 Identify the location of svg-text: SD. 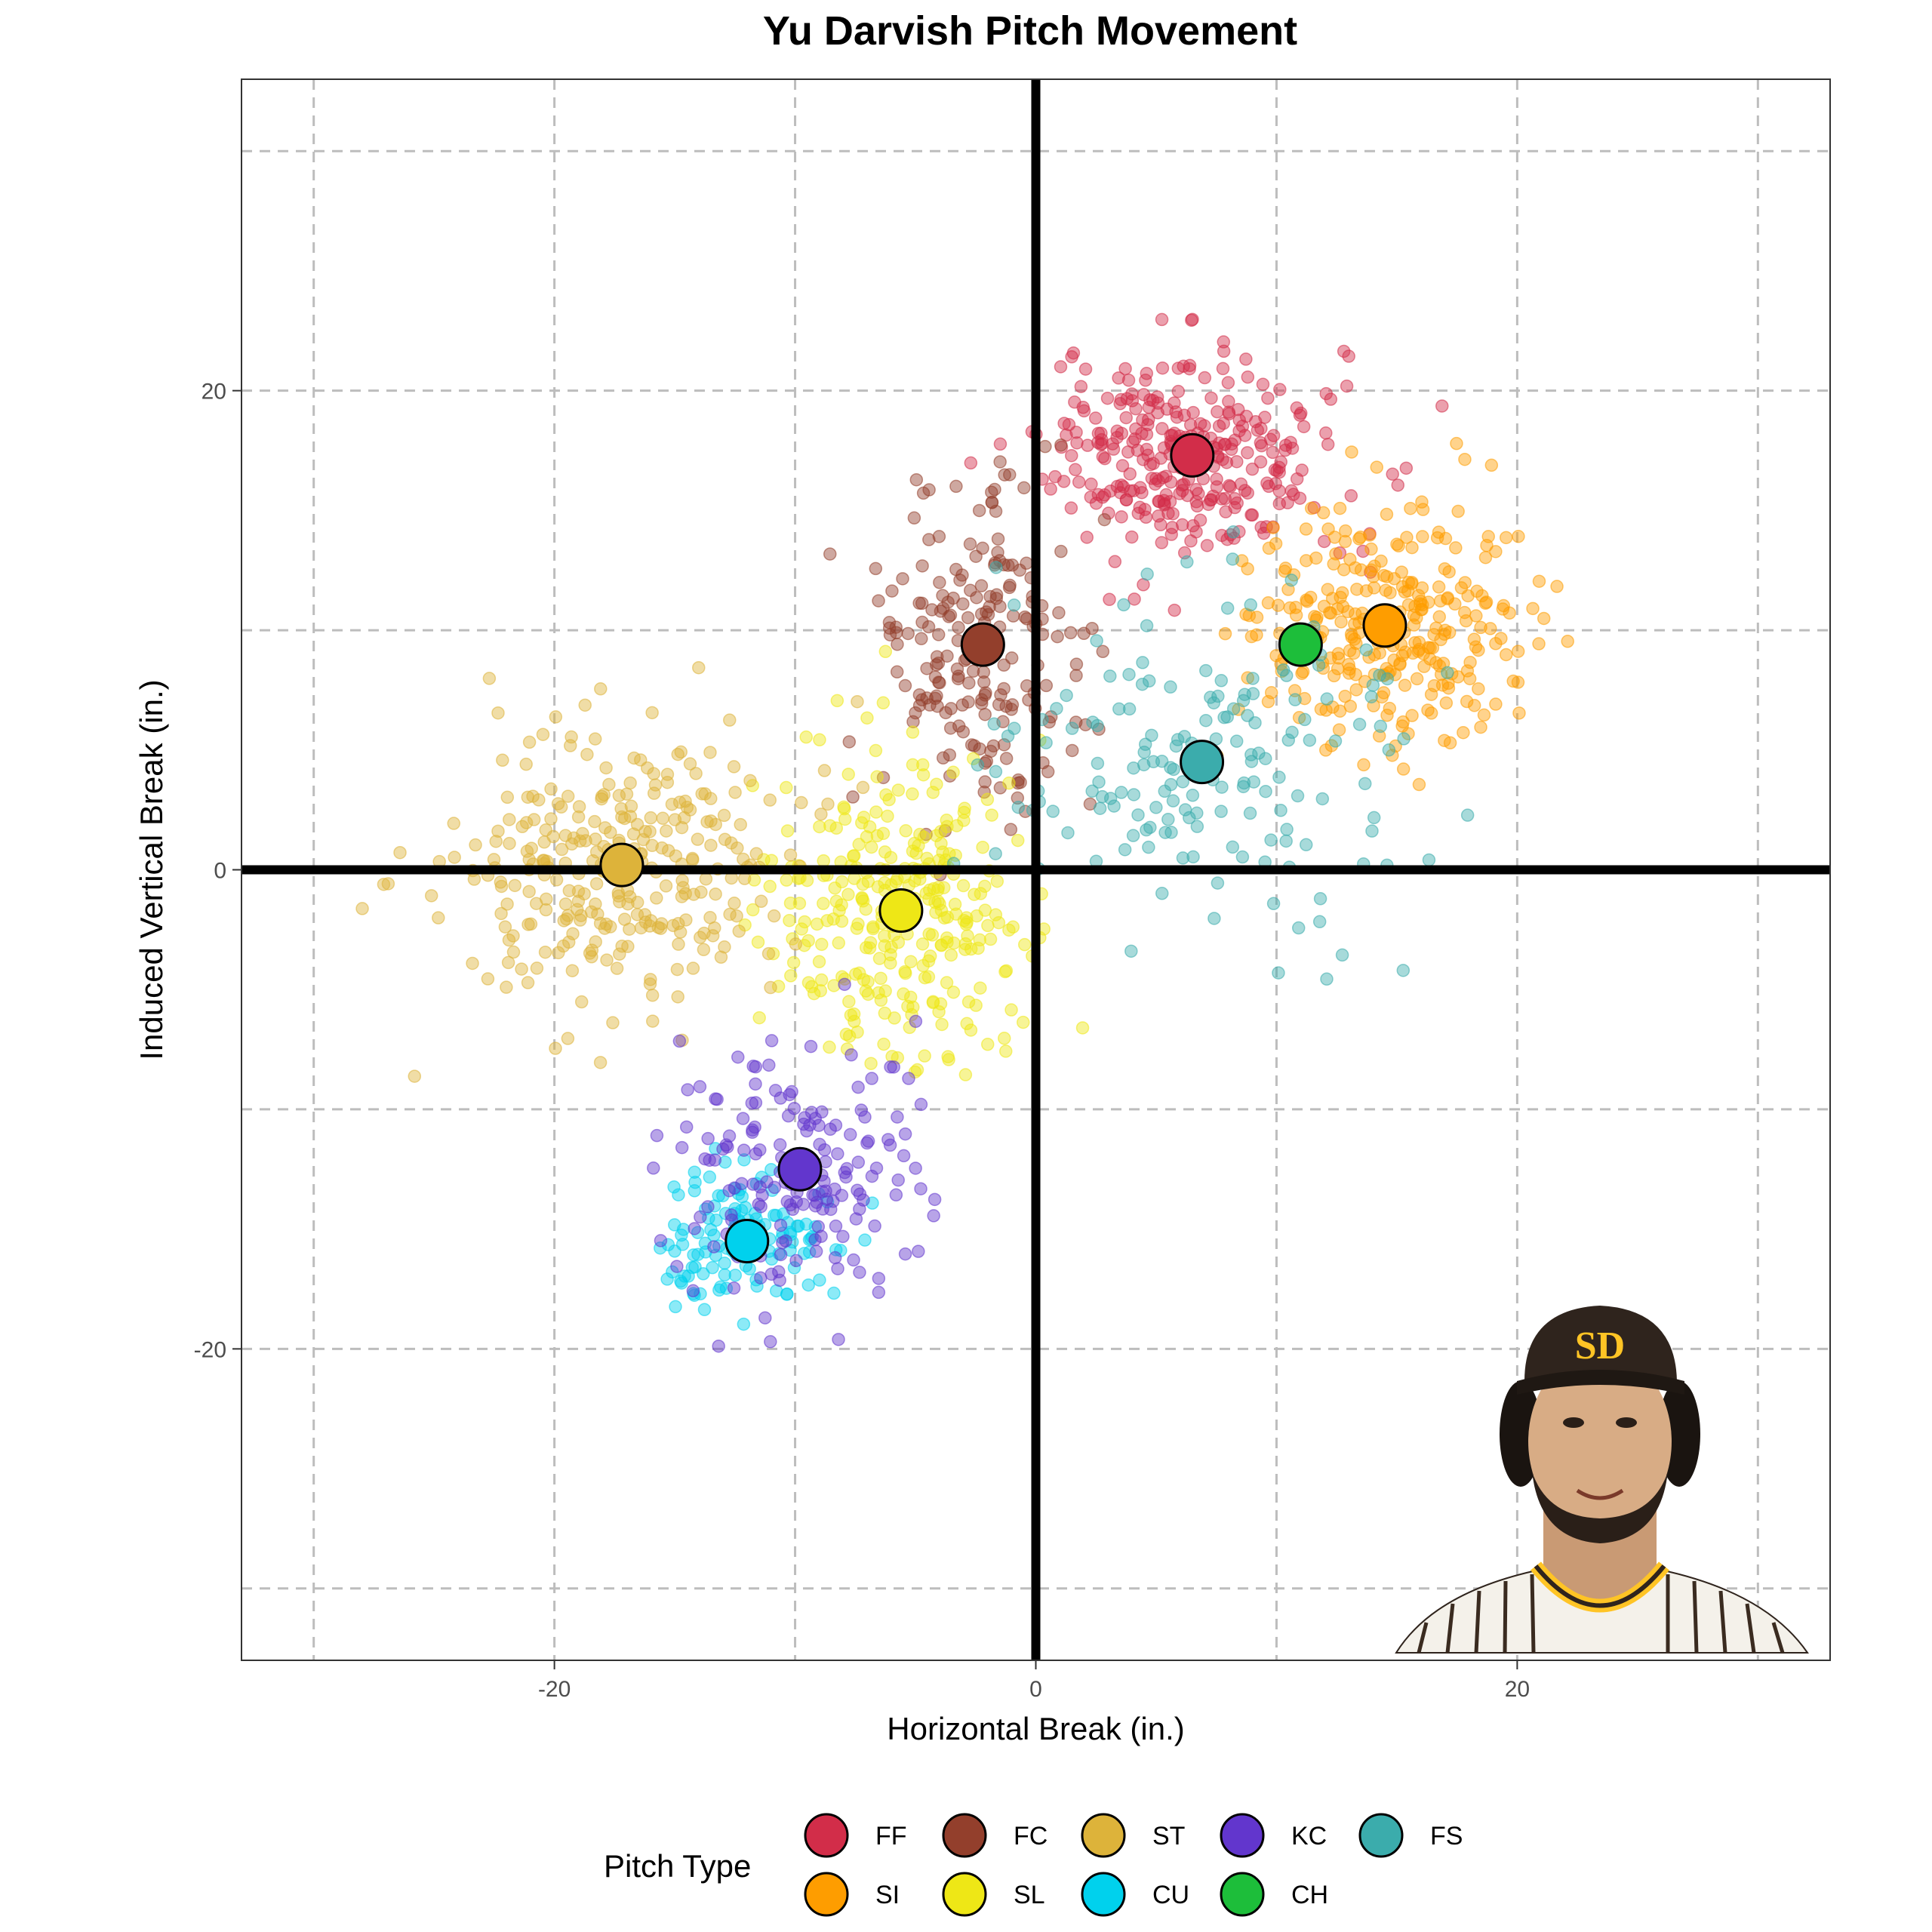
(1600, 1345).